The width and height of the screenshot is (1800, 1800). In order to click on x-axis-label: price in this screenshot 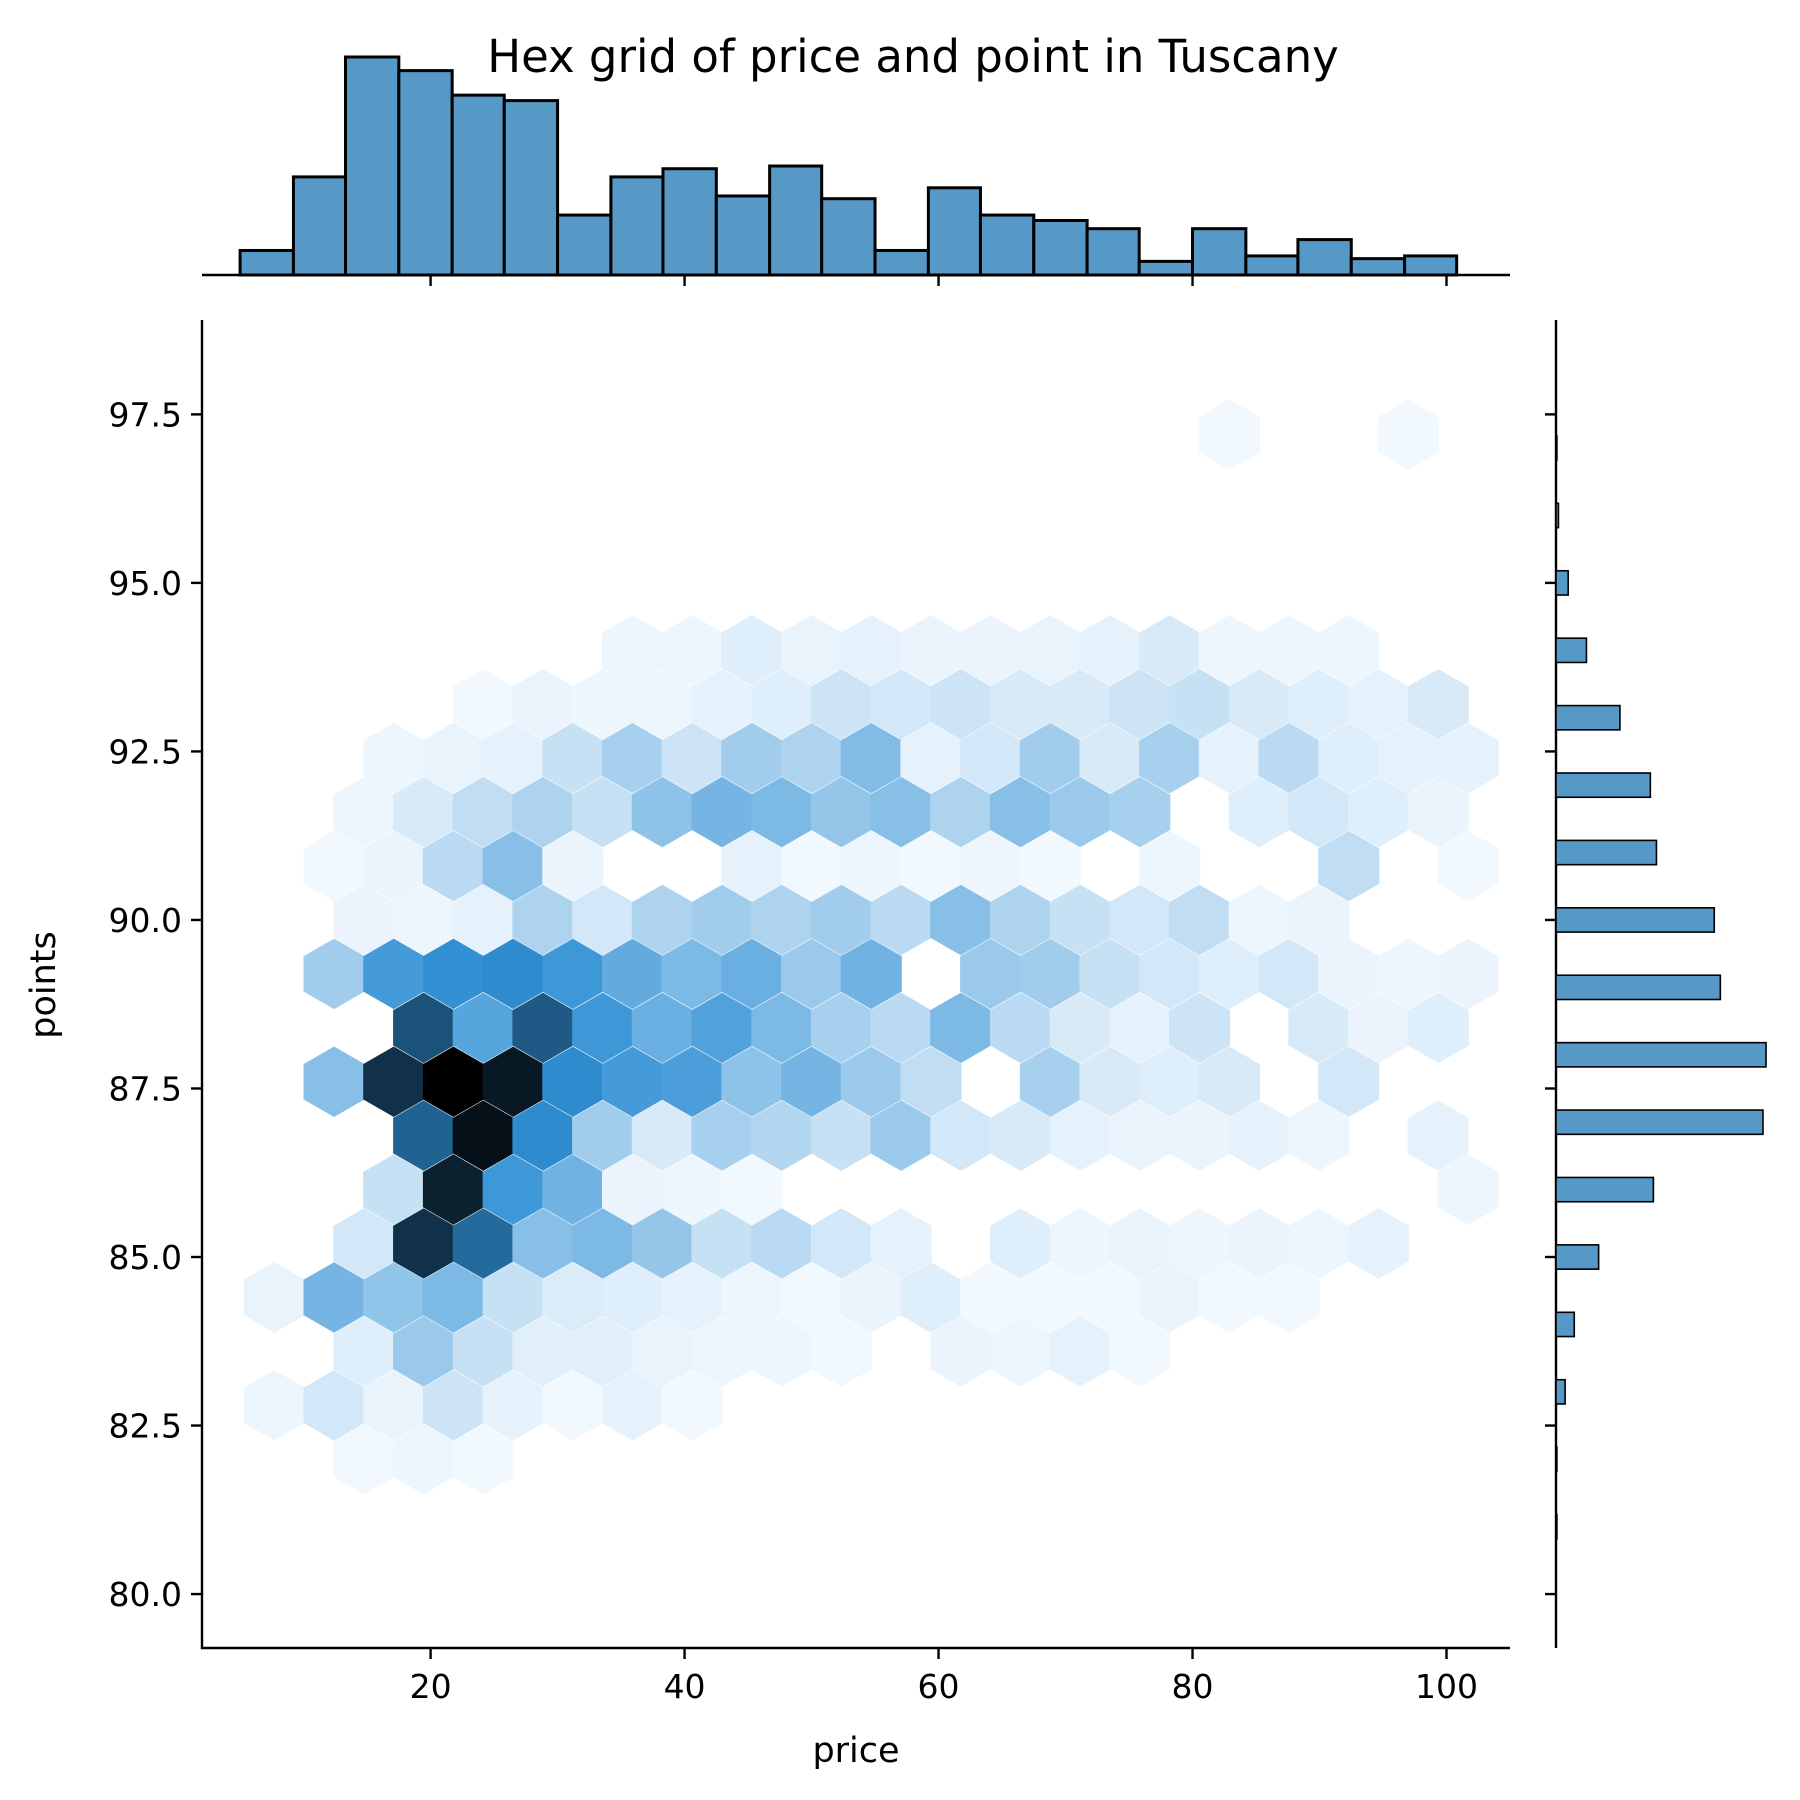, I will do `click(855, 1751)`.